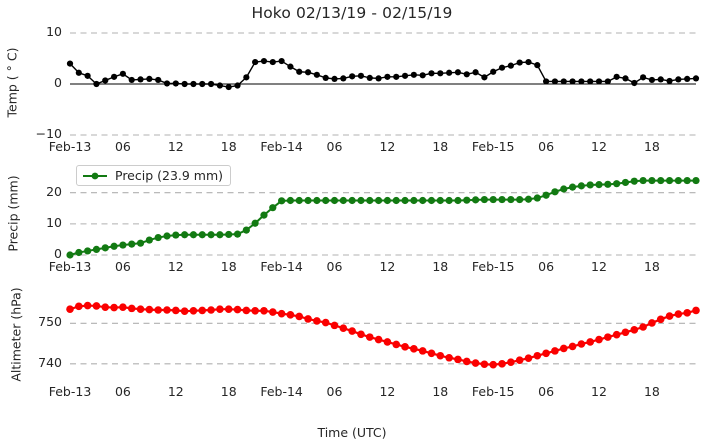 The width and height of the screenshot is (704, 445). Describe the element at coordinates (54, 222) in the screenshot. I see `y-tick-label: 10` at that location.